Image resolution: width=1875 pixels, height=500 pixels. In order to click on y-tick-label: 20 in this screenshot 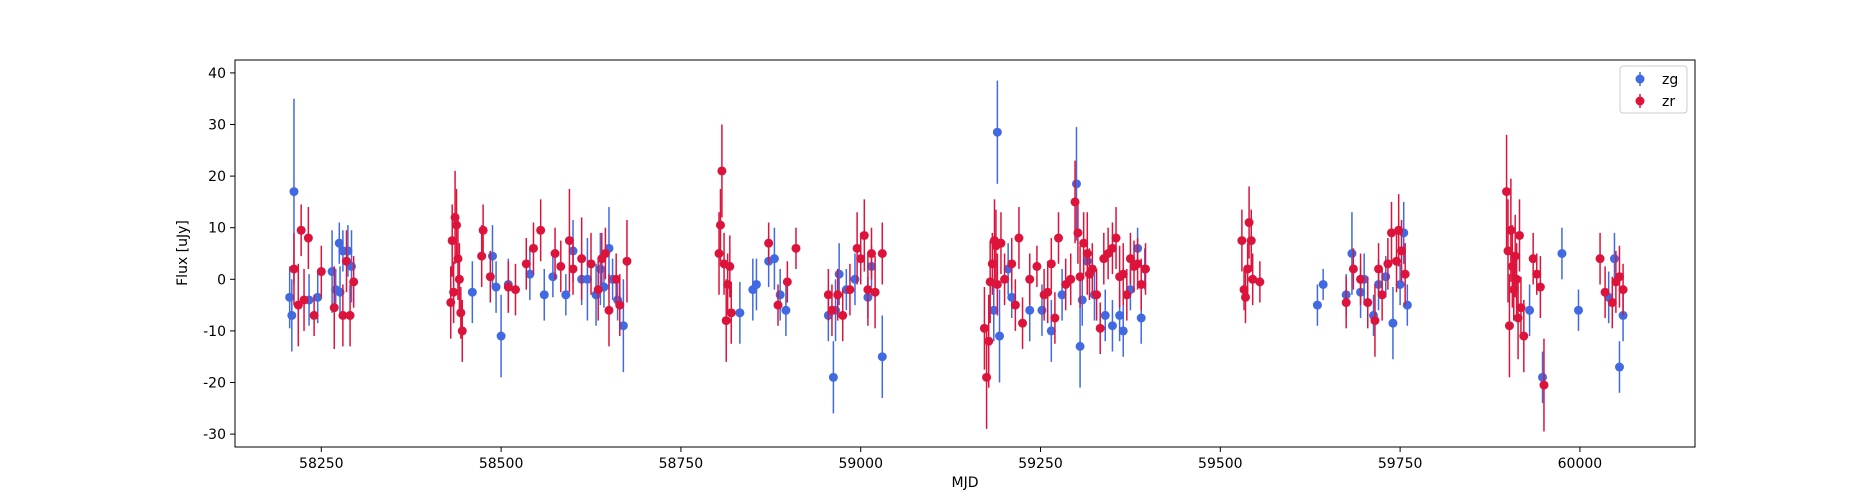, I will do `click(217, 177)`.